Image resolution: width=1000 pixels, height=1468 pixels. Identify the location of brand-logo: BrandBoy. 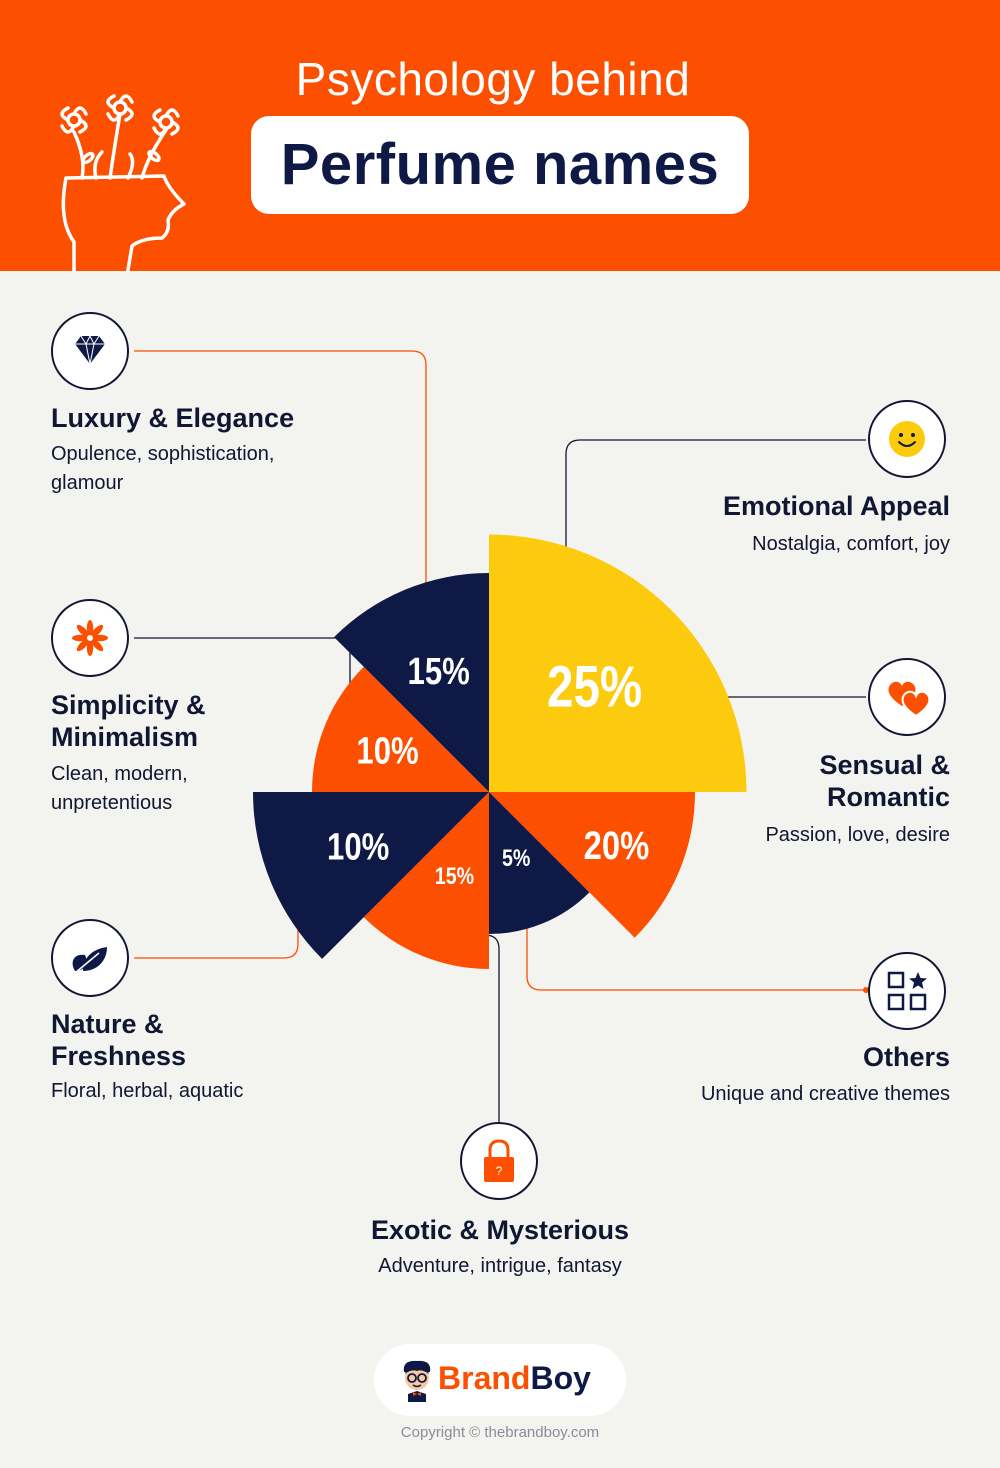
(500, 1380).